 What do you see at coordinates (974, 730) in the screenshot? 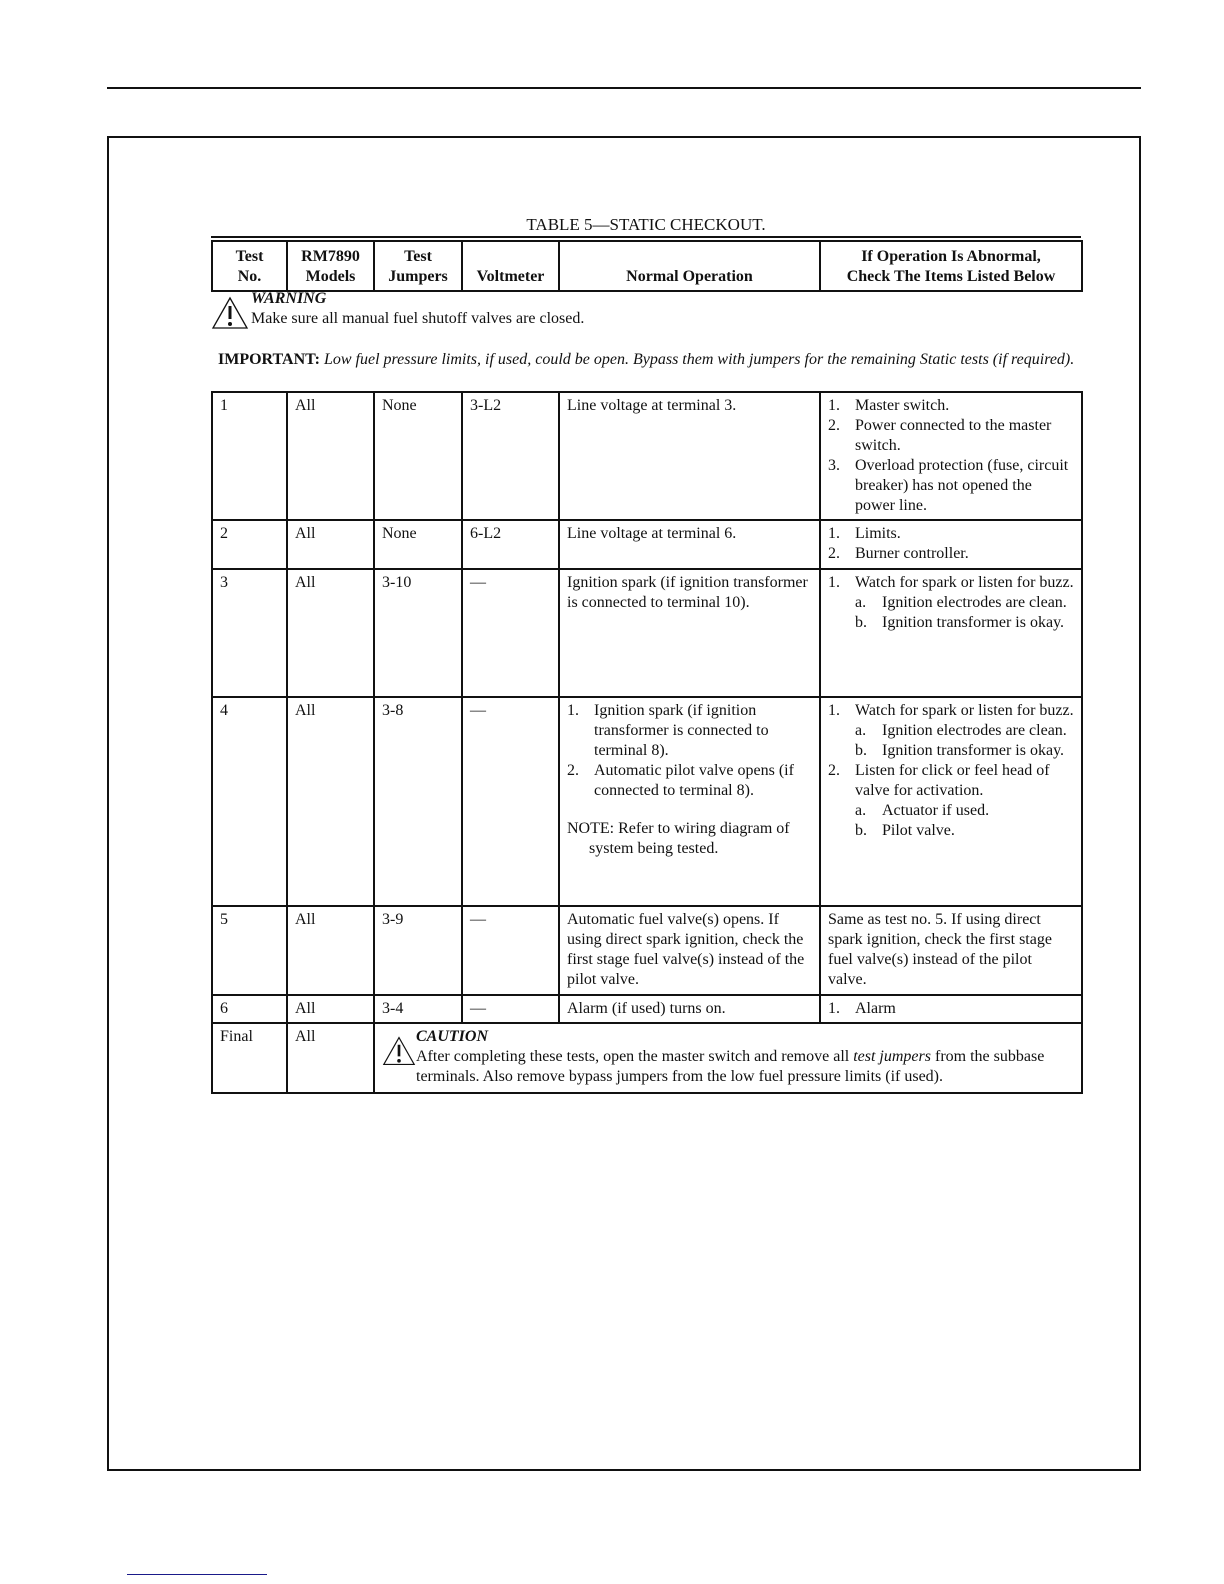
I see `sub-item-text: Ignition electrodes are clean.` at bounding box center [974, 730].